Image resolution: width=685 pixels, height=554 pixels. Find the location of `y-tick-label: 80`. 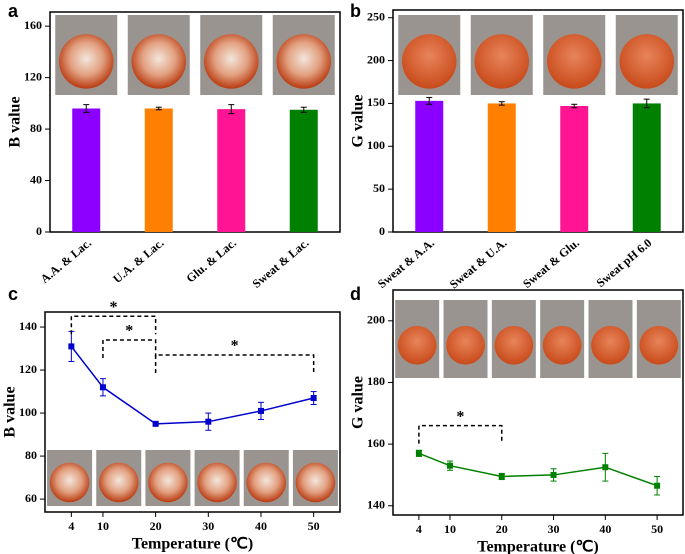

y-tick-label: 80 is located at coordinates (36, 128).